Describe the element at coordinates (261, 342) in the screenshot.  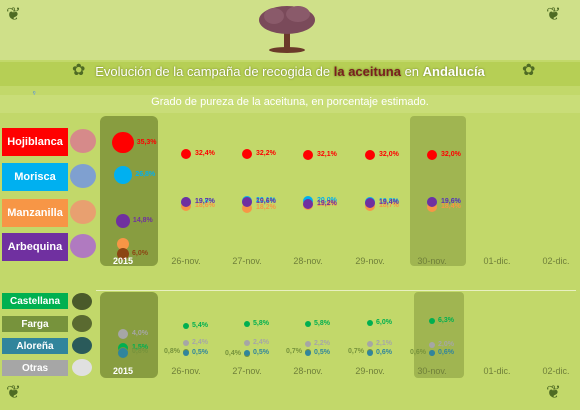
I see `label-otras-2: 2,4%` at that location.